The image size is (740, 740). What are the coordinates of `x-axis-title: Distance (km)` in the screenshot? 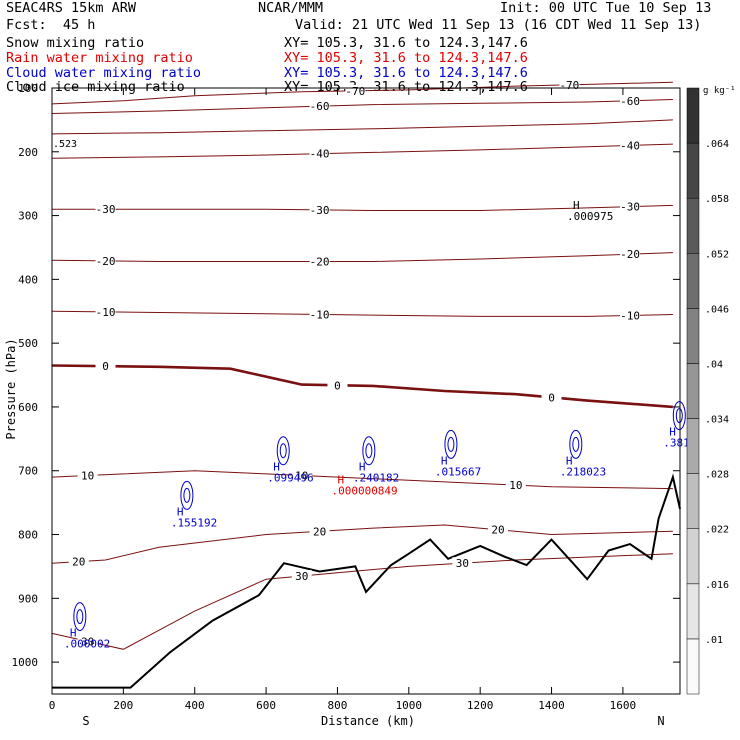 It's located at (368, 721).